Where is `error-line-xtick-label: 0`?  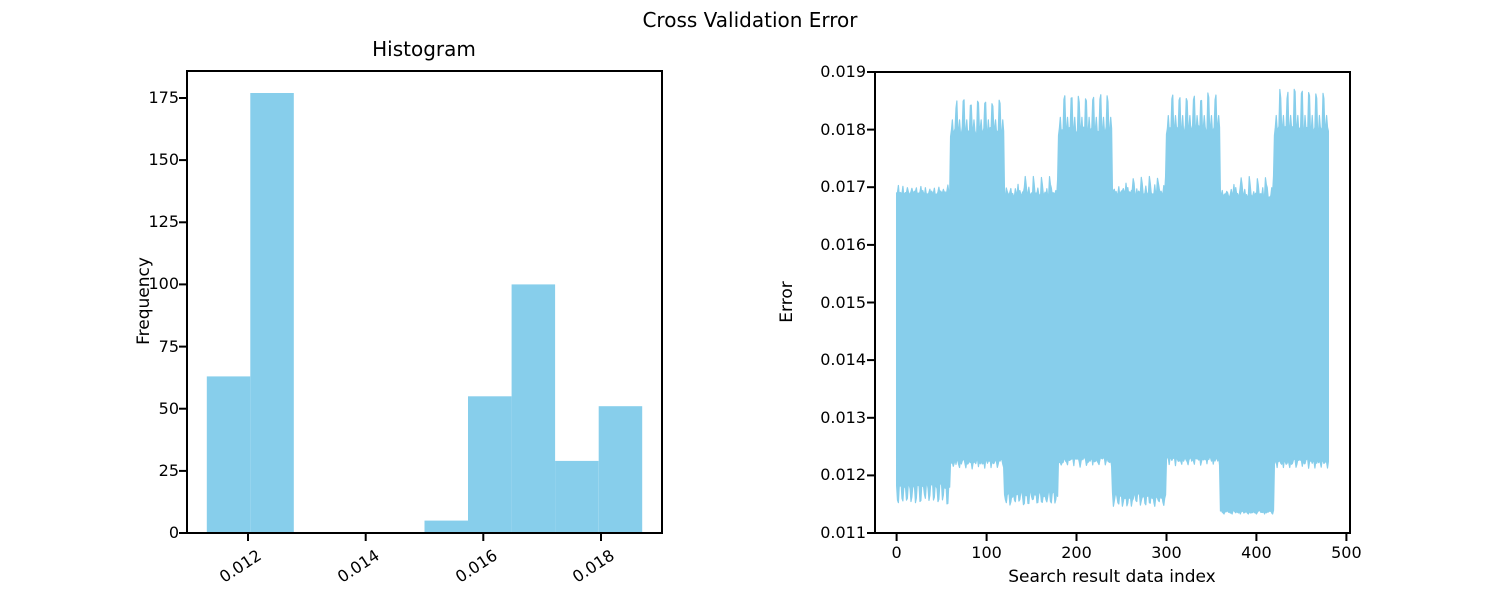
error-line-xtick-label: 0 is located at coordinates (896, 552).